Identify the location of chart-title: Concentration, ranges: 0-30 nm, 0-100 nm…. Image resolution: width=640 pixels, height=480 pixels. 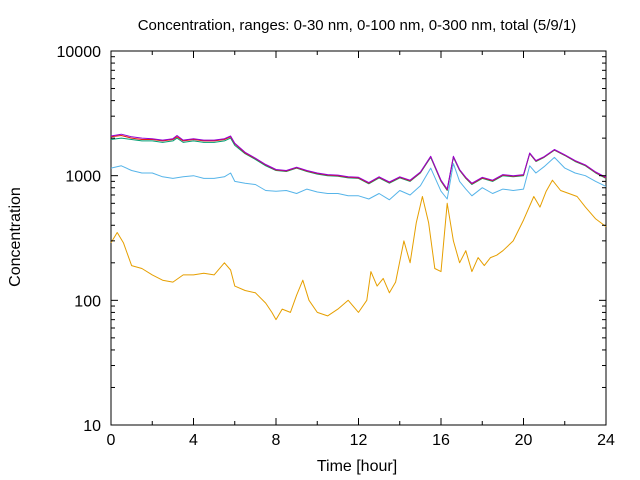
(357, 25).